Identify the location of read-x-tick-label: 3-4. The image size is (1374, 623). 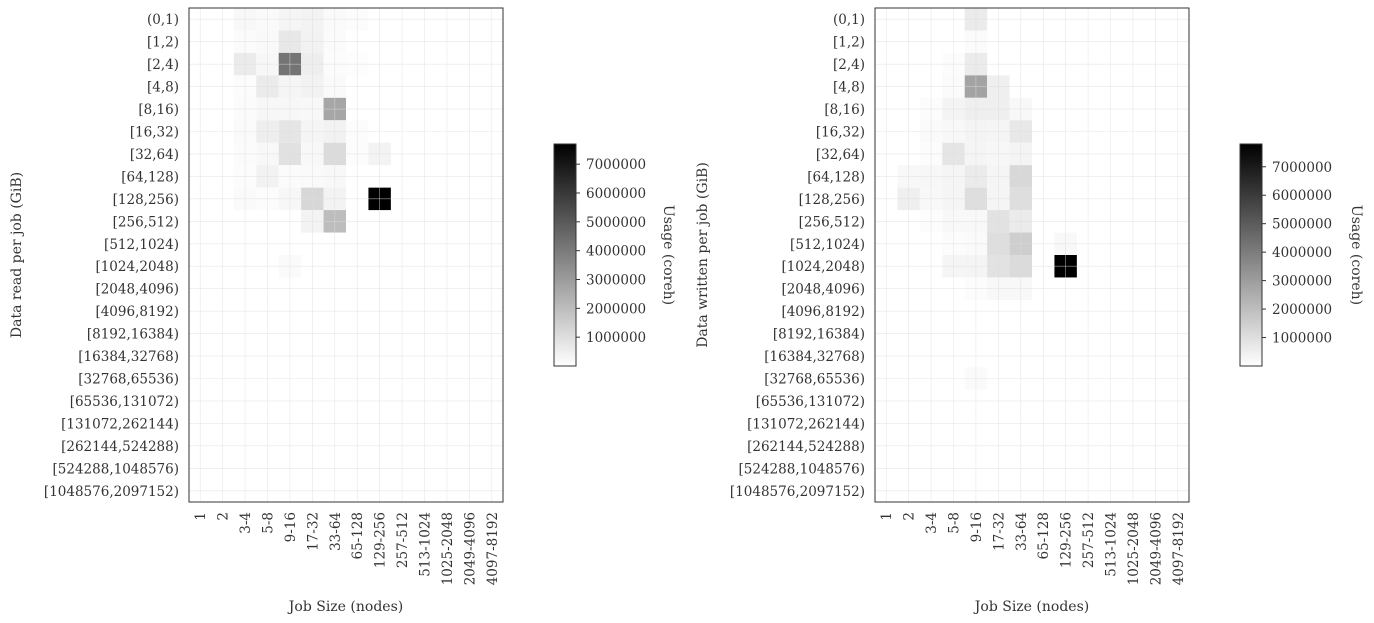
(246, 523).